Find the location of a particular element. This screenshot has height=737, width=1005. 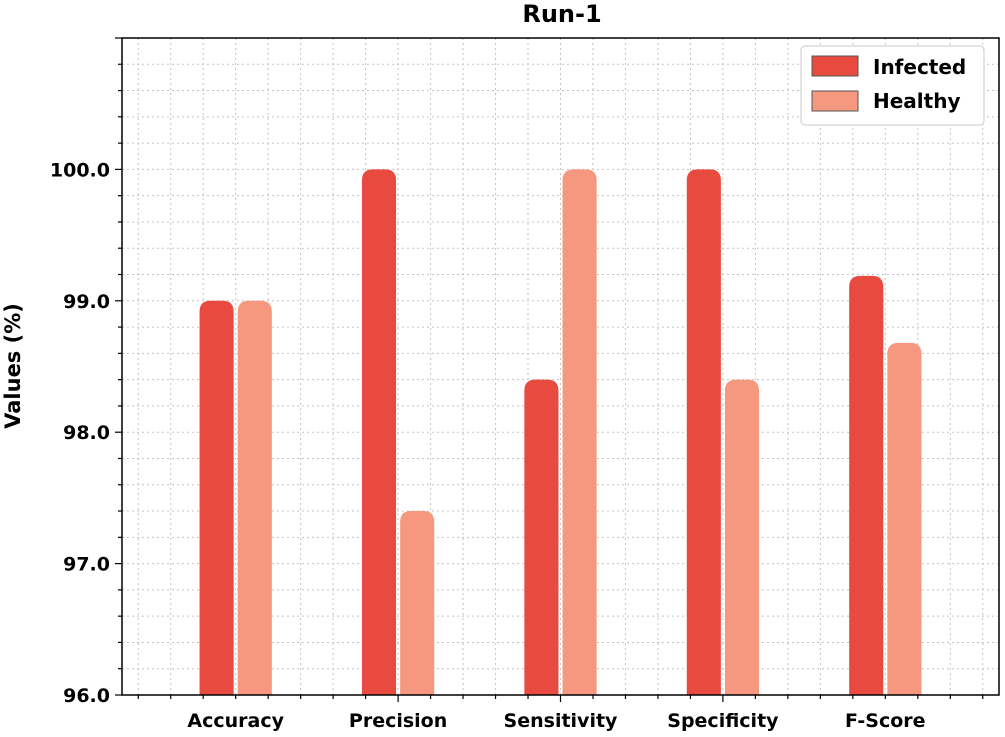

bar-infected-specificity is located at coordinates (703, 432).